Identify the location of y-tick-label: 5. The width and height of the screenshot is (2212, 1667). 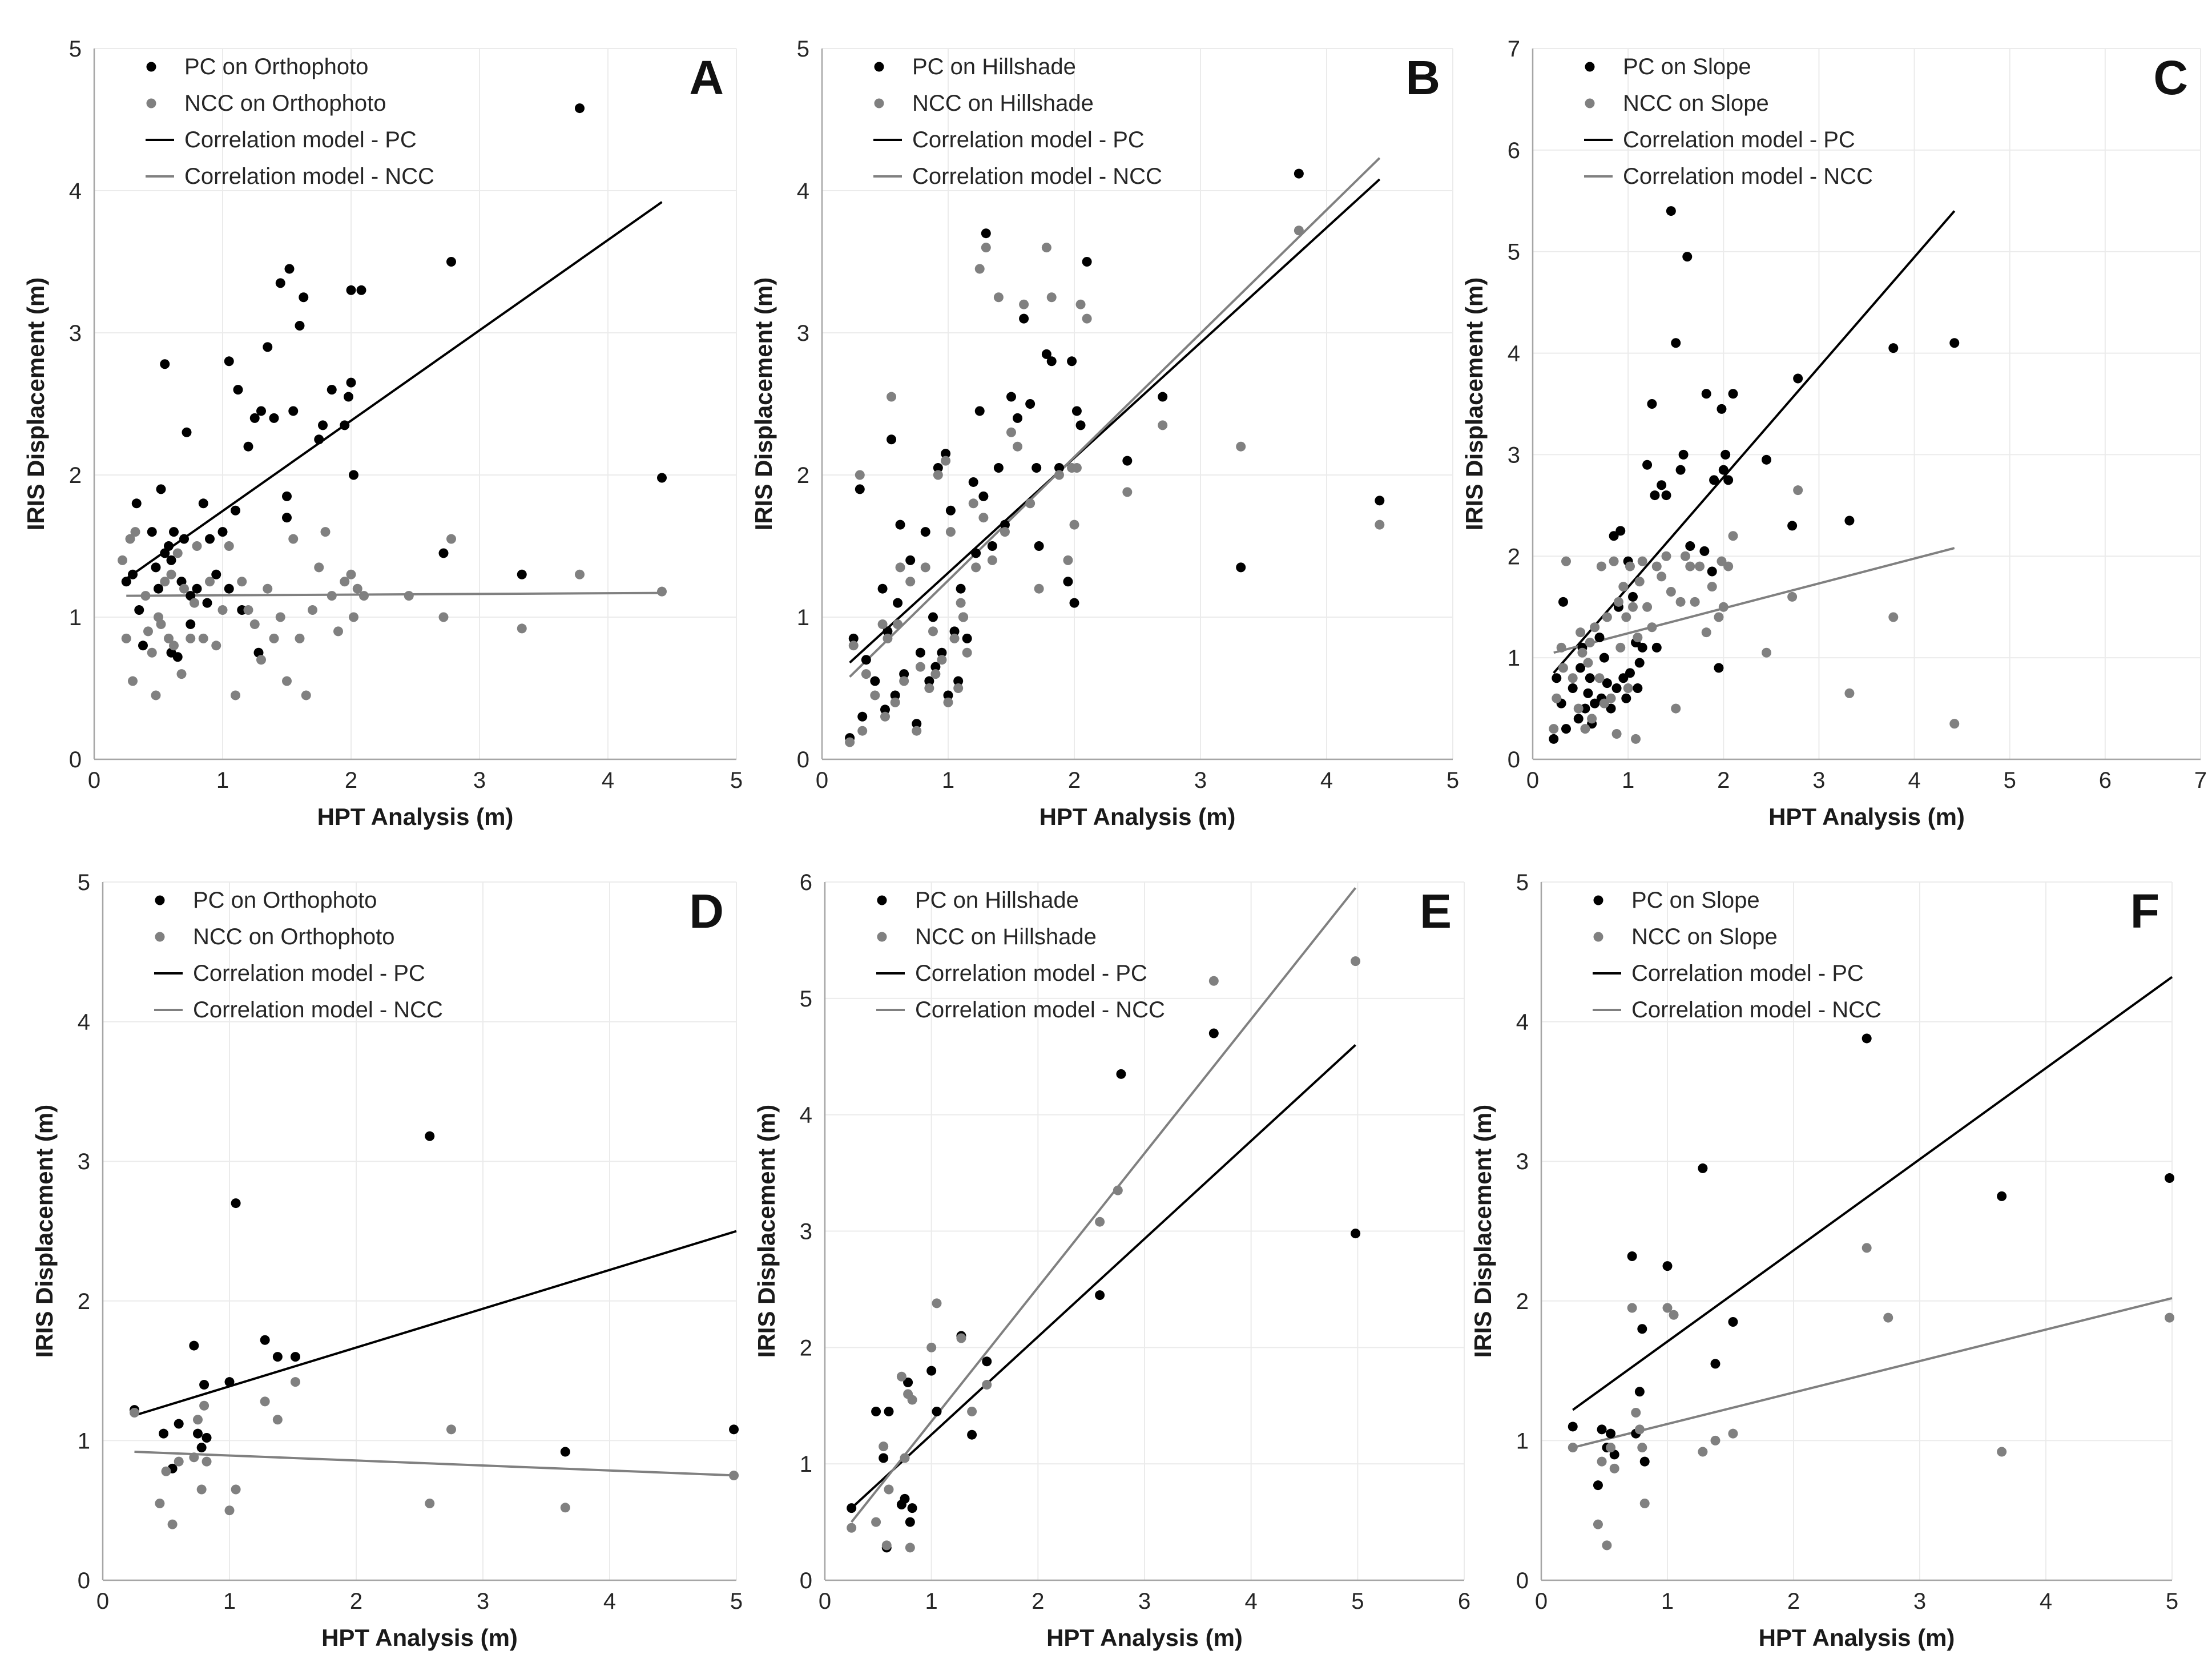
(806, 999).